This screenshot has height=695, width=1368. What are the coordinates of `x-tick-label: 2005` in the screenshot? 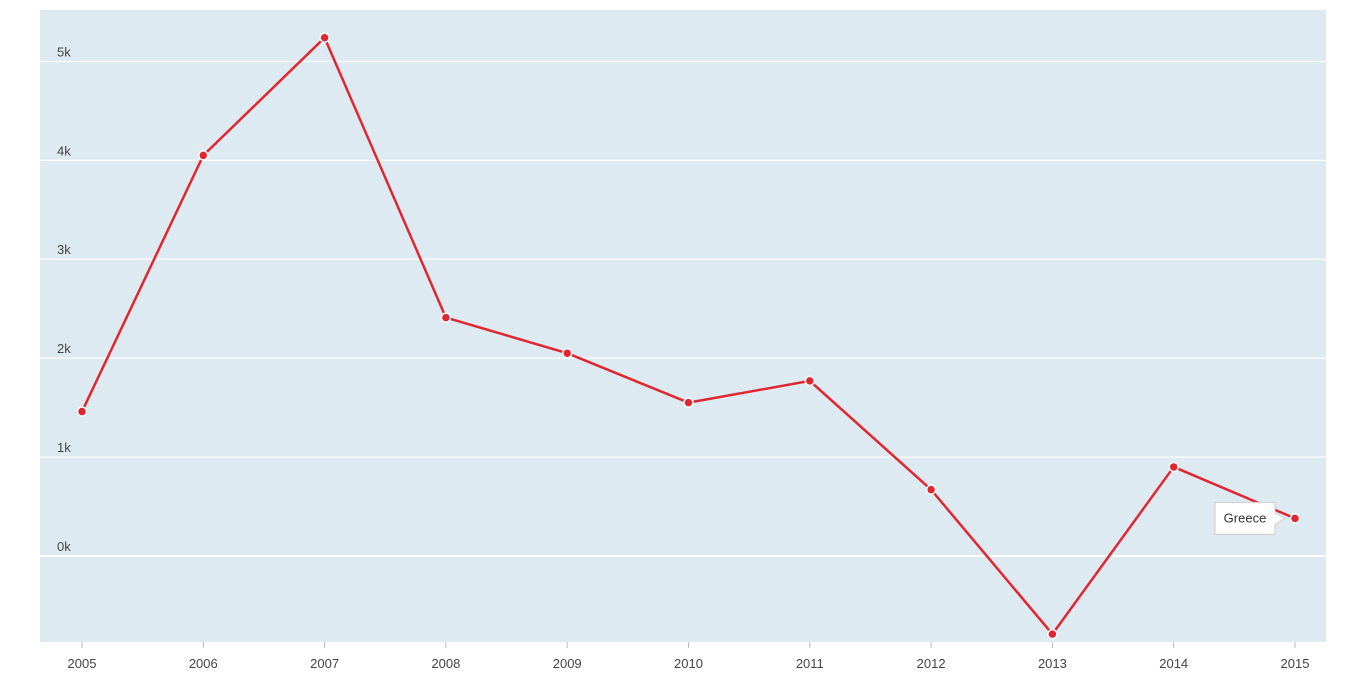 It's located at (82, 663).